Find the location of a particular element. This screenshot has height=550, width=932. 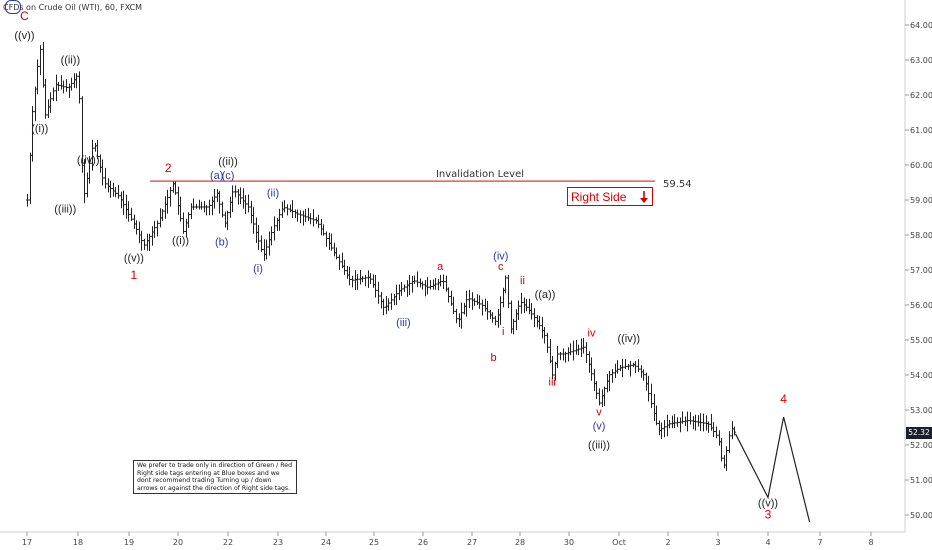

y-tick-label: 60.00 is located at coordinates (921, 165).